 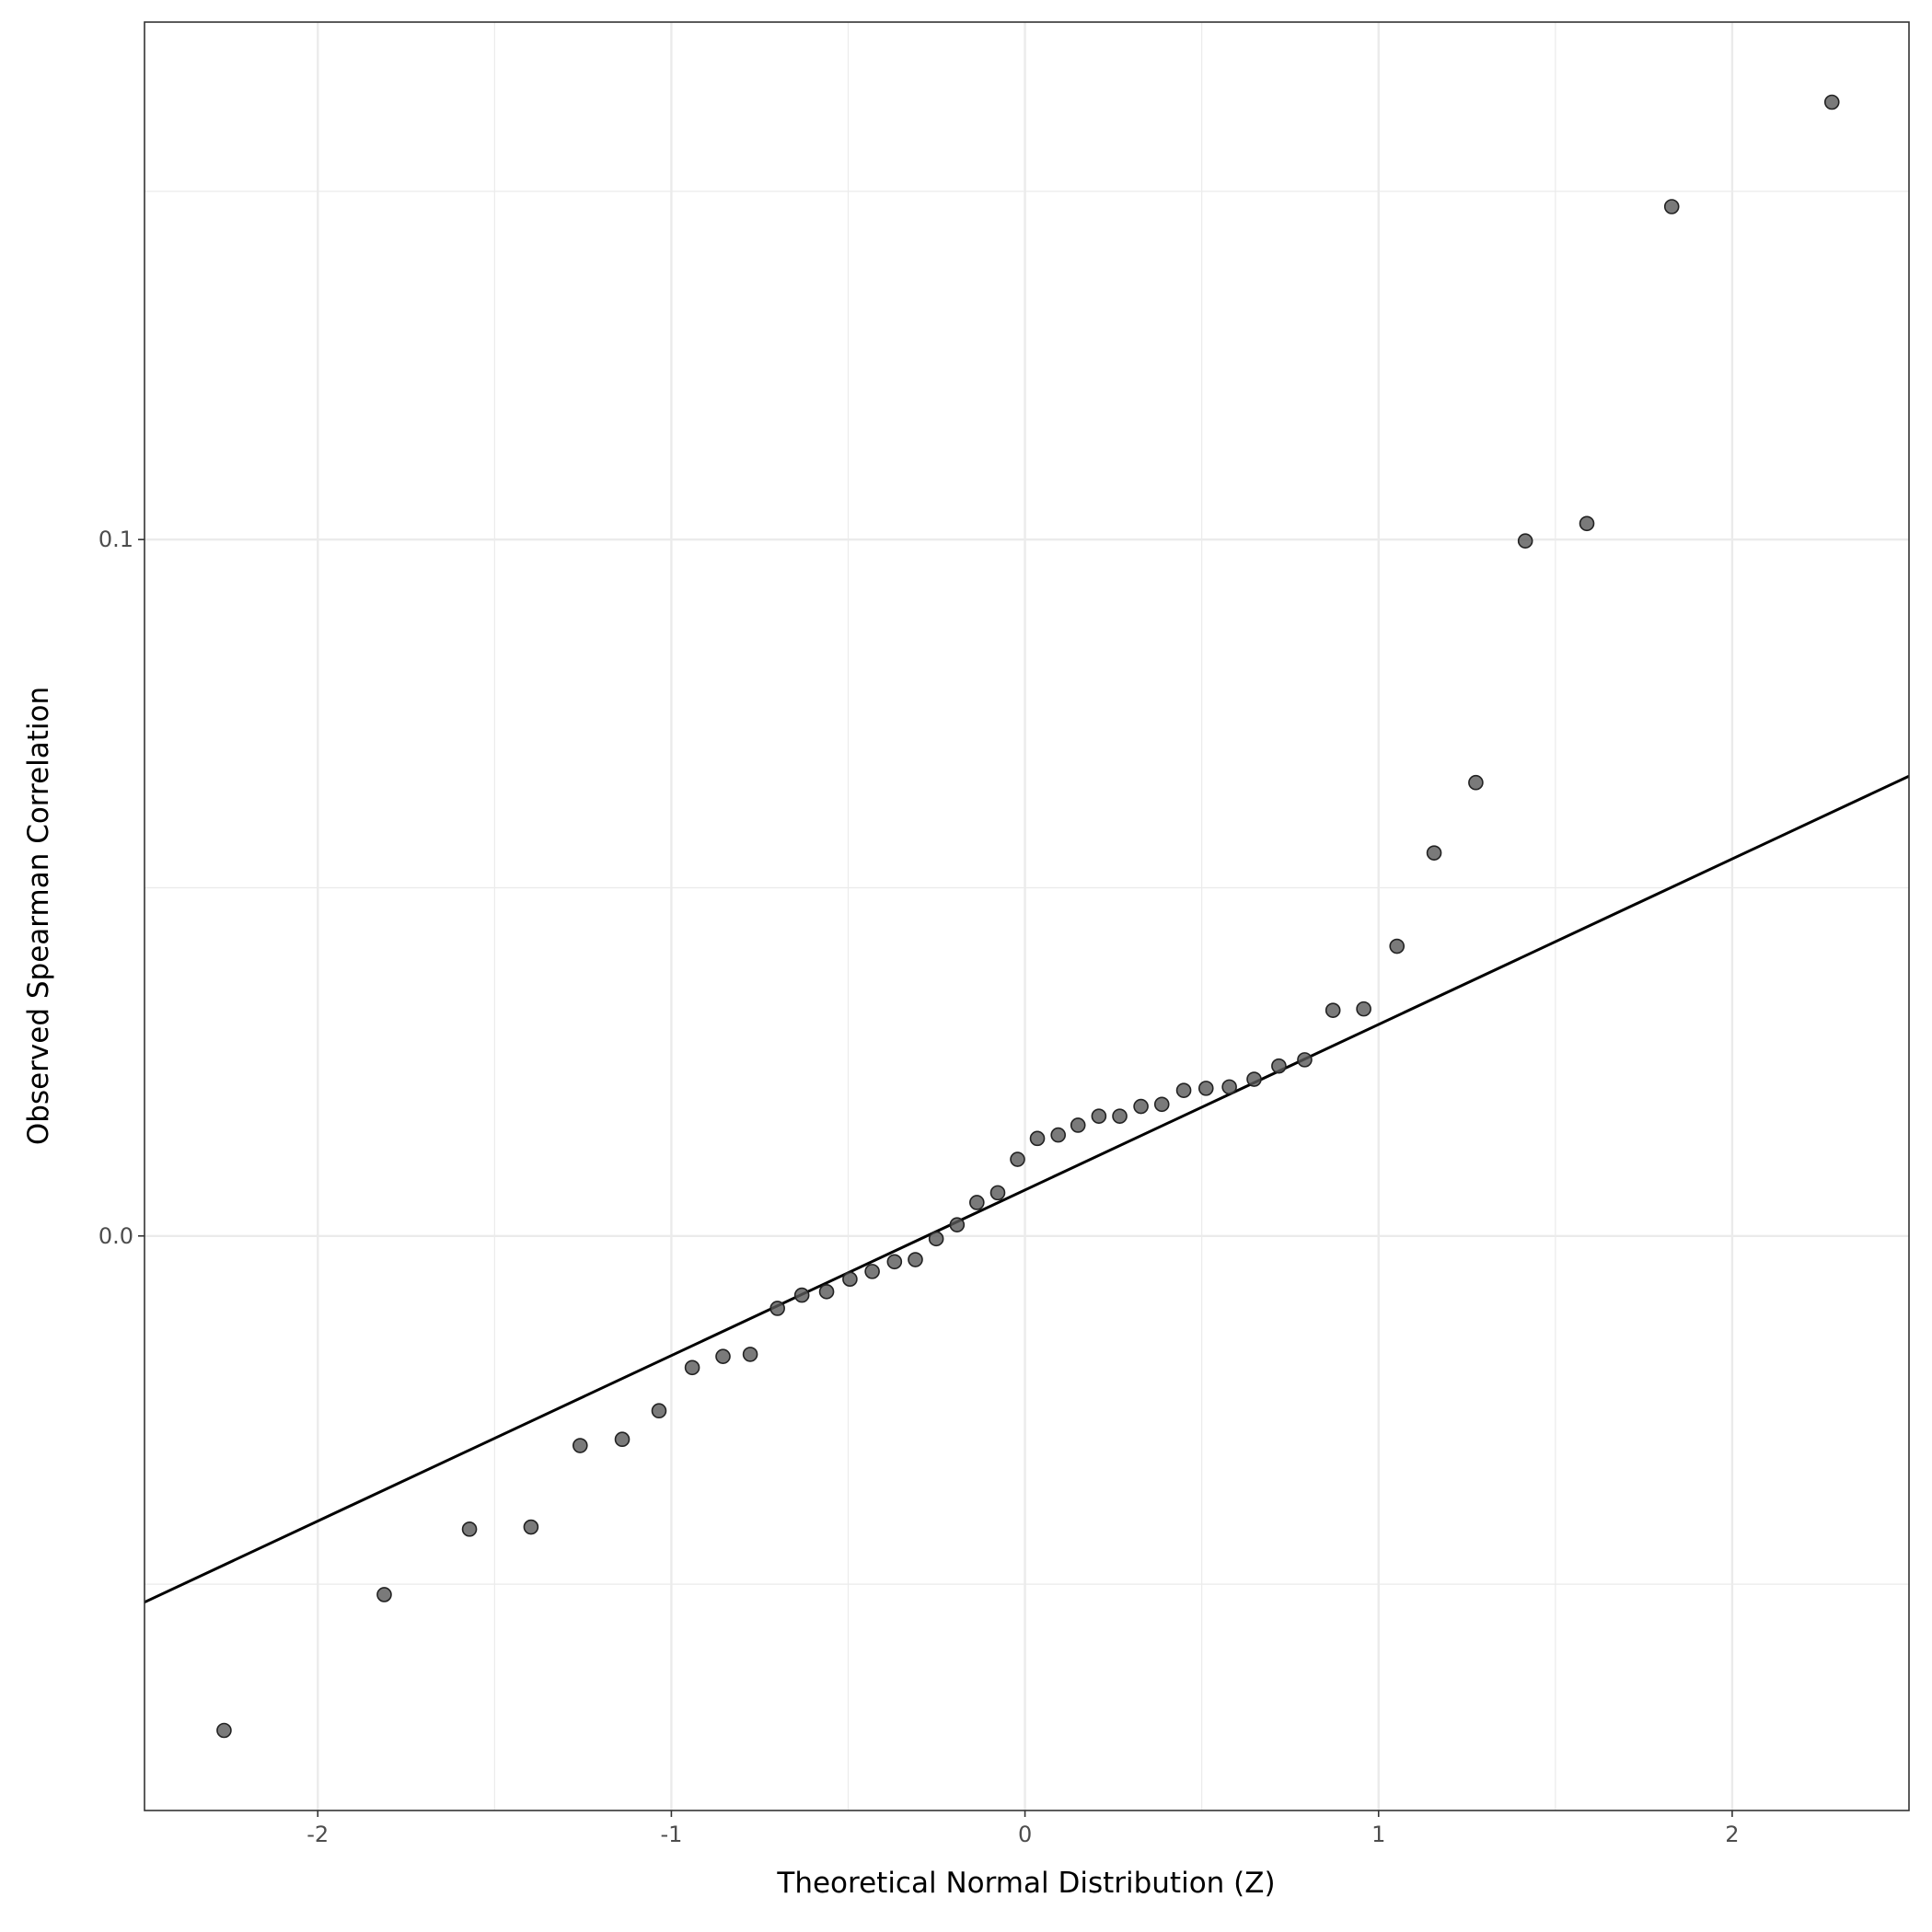 I want to click on x-tick-label: -2, so click(x=318, y=1835).